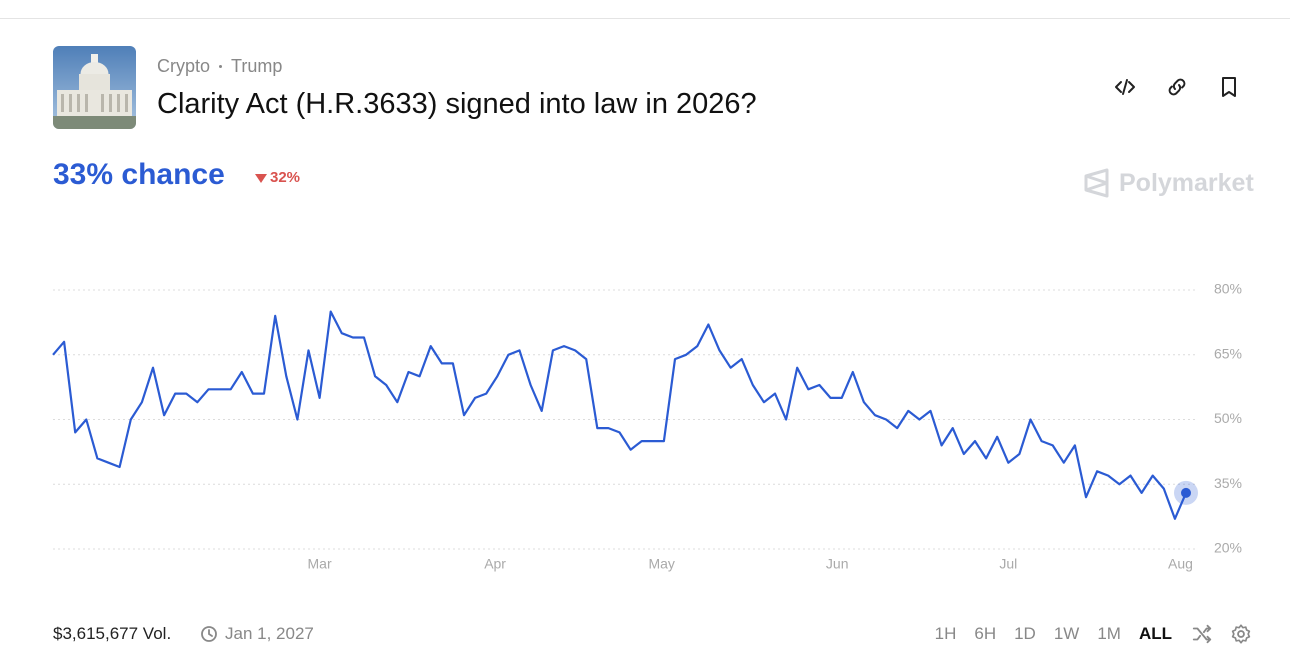 This screenshot has width=1290, height=667. What do you see at coordinates (1241, 634) in the screenshot?
I see `settings-button` at bounding box center [1241, 634].